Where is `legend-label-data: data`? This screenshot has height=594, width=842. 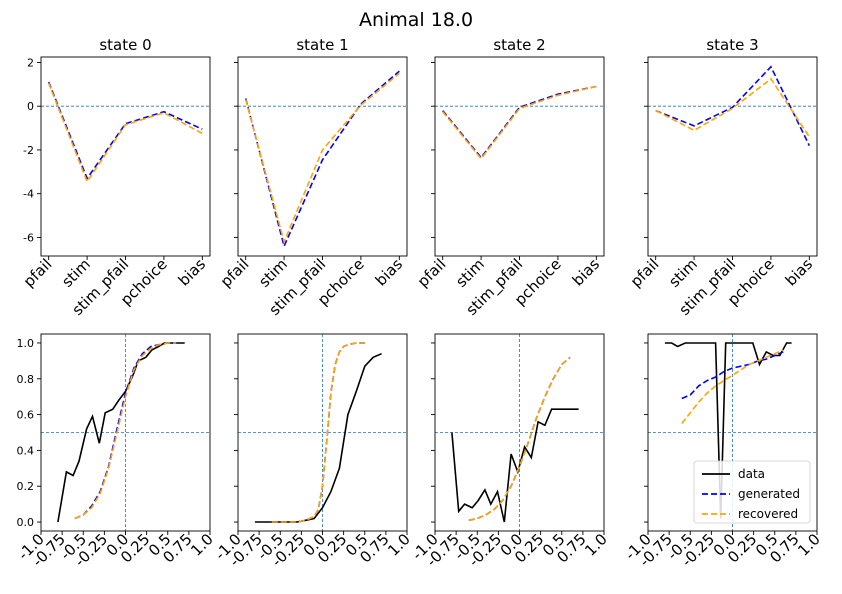
legend-label-data: data is located at coordinates (751, 474).